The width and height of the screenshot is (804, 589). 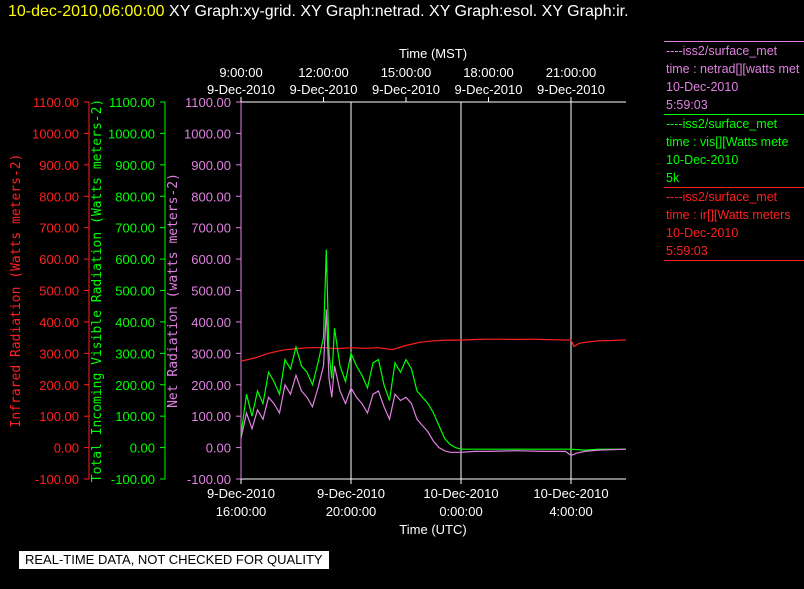 What do you see at coordinates (135, 165) in the screenshot?
I see `y-tick-label-vis: 900.00` at bounding box center [135, 165].